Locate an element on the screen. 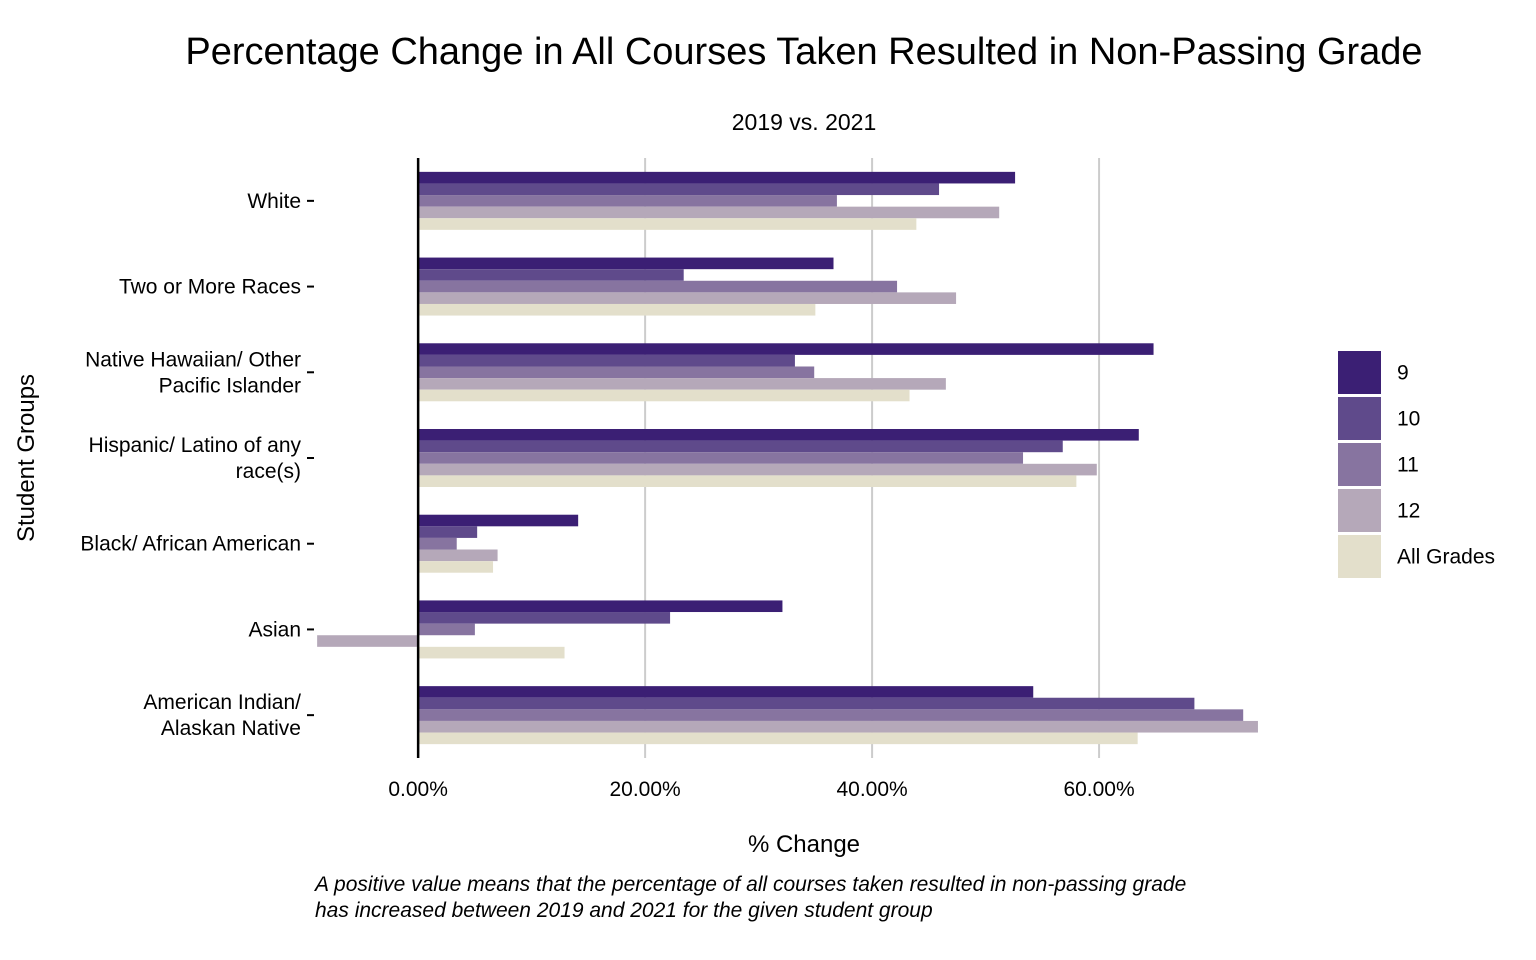  bar-cat2-series3 is located at coordinates (682, 384).